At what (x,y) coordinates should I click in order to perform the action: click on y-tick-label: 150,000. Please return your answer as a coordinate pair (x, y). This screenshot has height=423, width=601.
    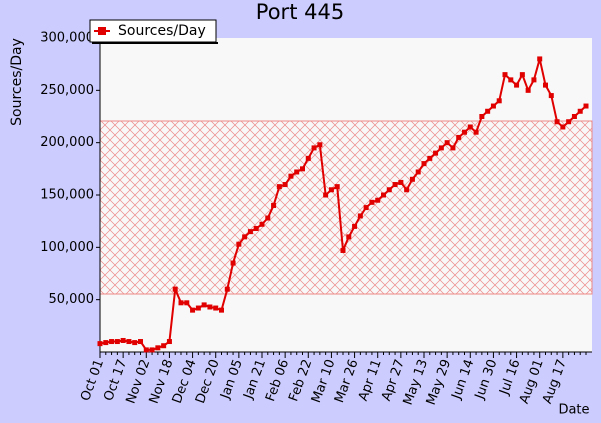
    Looking at the image, I should click on (67, 195).